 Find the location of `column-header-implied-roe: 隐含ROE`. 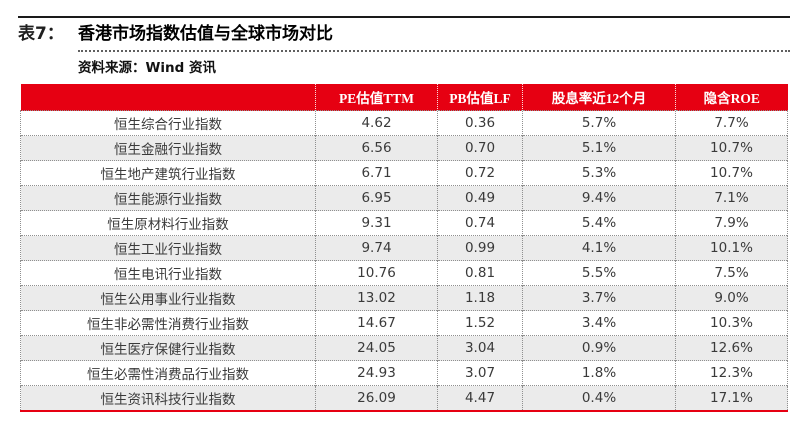

column-header-implied-roe: 隐含ROE is located at coordinates (731, 97).